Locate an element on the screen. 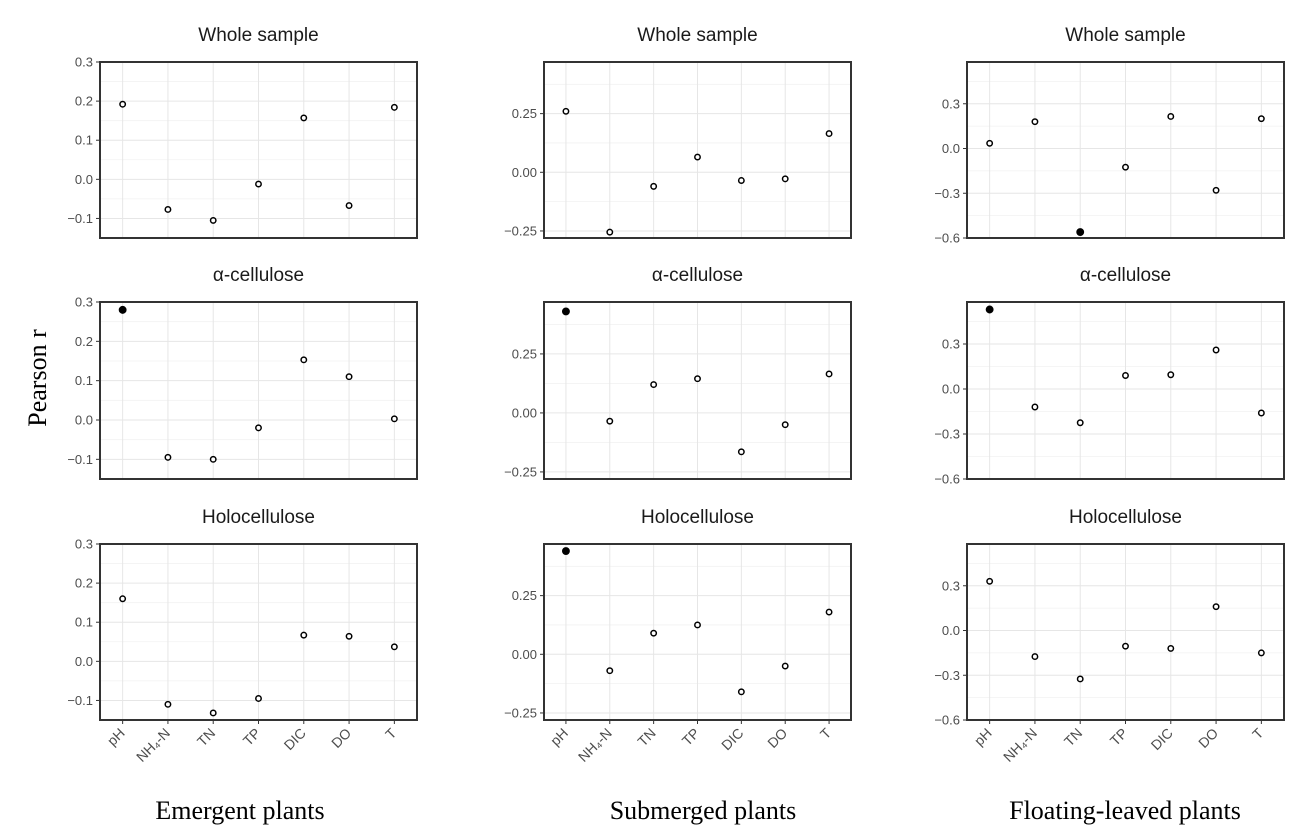 The image size is (1300, 839). y-tick-label: 0.2 is located at coordinates (84, 341).